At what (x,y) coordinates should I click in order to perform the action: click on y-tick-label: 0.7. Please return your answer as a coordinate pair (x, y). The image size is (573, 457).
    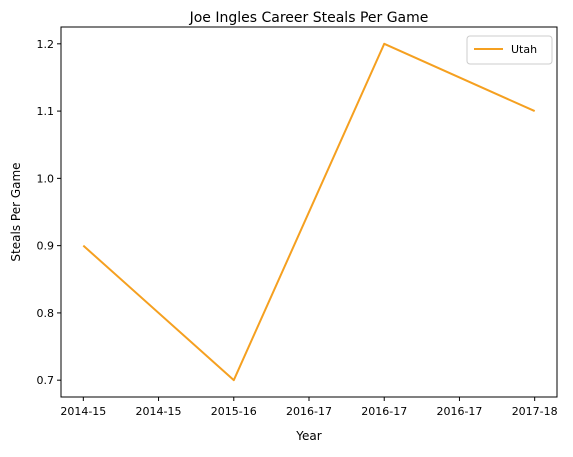
    Looking at the image, I should click on (46, 380).